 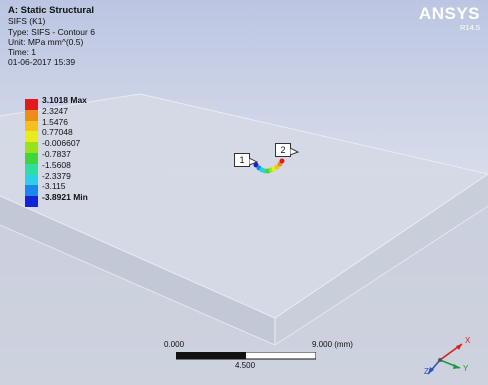 What do you see at coordinates (27, 21) in the screenshot?
I see `result-name: SIFS (K1)` at bounding box center [27, 21].